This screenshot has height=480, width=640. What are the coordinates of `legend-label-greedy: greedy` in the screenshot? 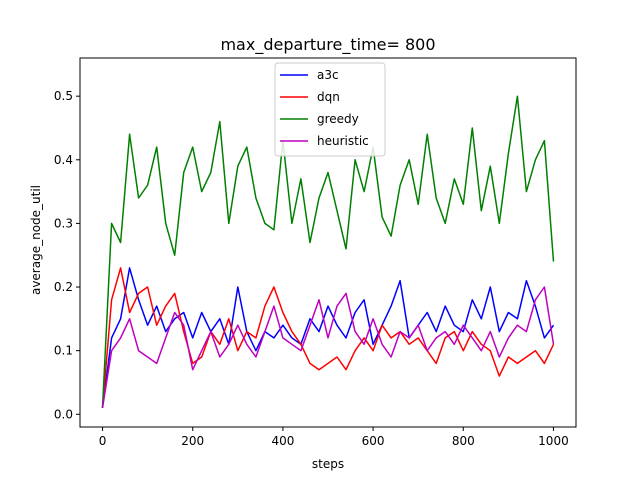 It's located at (338, 119).